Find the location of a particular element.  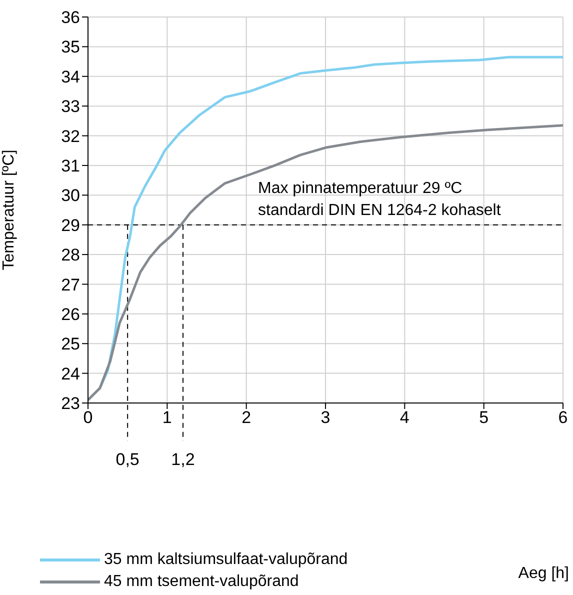

ref-line-label: 0,5 is located at coordinates (128, 459).